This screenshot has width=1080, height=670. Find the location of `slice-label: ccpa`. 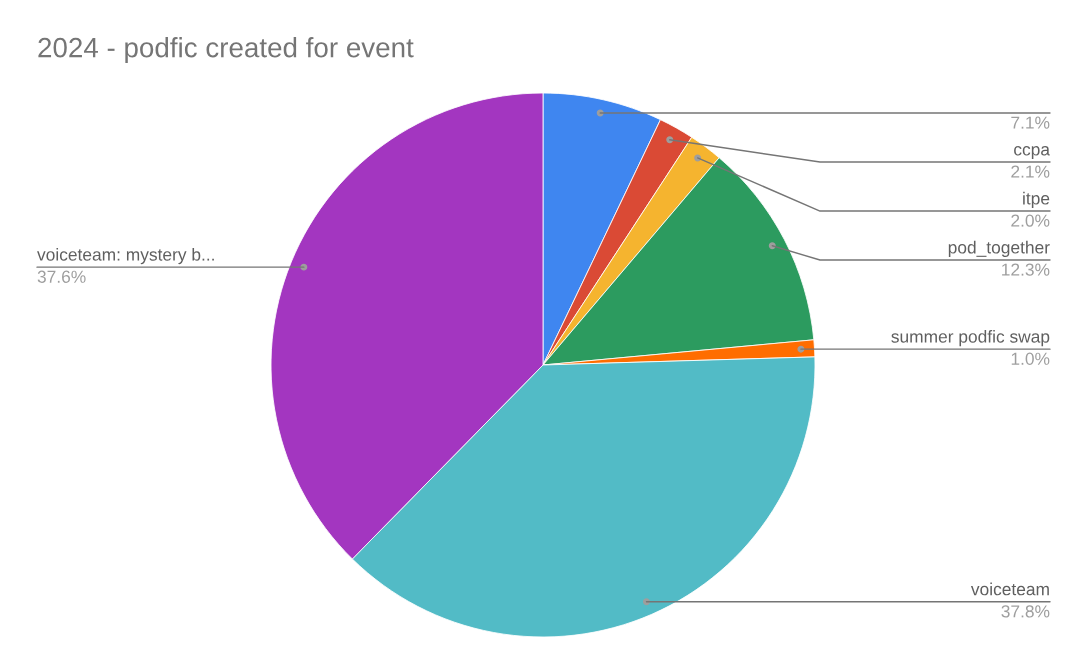

slice-label: ccpa is located at coordinates (1032, 153).